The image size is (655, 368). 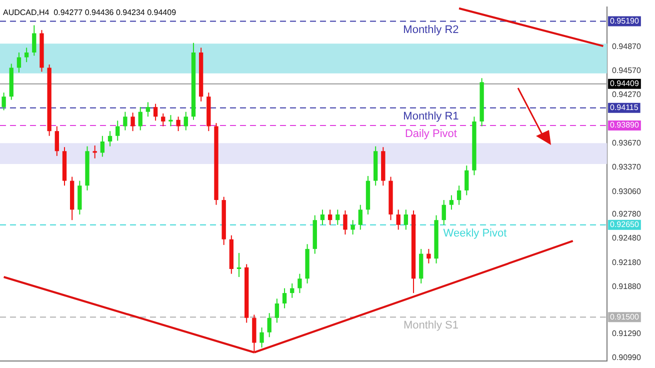 I want to click on y-tick-label: 0.94870, so click(x=627, y=47).